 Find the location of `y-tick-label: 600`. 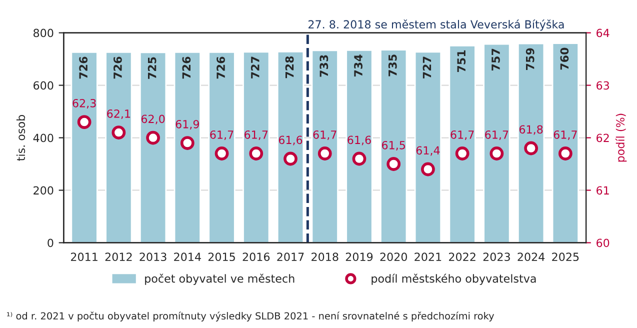

y-tick-label: 600 is located at coordinates (44, 85).